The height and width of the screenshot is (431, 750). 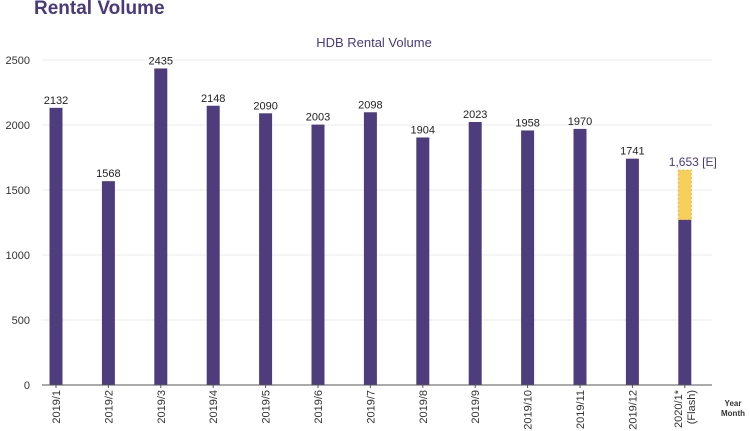 I want to click on x-tick-label: 2019/11, so click(x=581, y=409).